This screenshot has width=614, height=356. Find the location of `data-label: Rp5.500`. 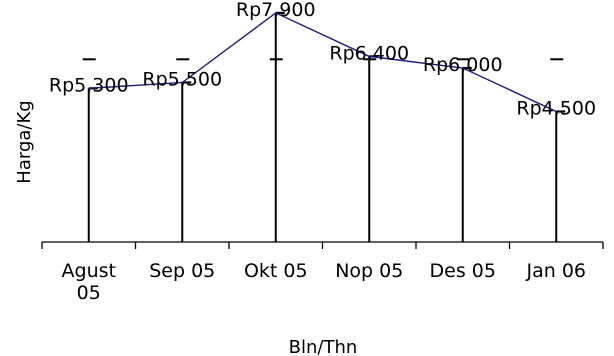

data-label: Rp5.500 is located at coordinates (182, 80).